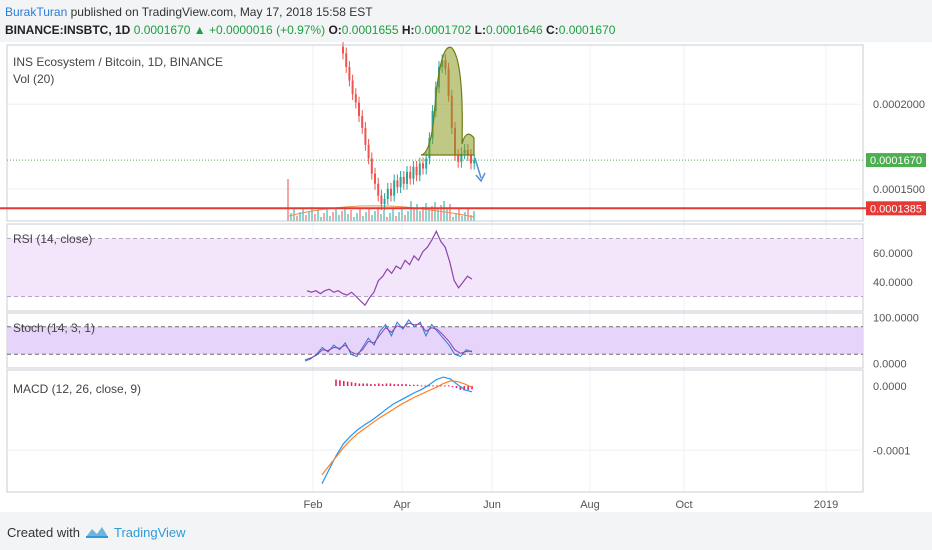 This screenshot has height=550, width=932. I want to click on low-label: L:, so click(480, 30).